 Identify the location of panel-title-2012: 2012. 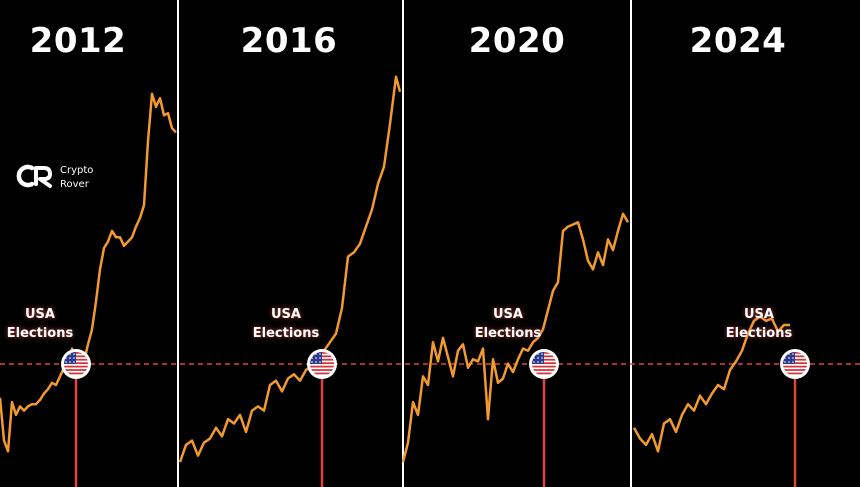
(78, 41).